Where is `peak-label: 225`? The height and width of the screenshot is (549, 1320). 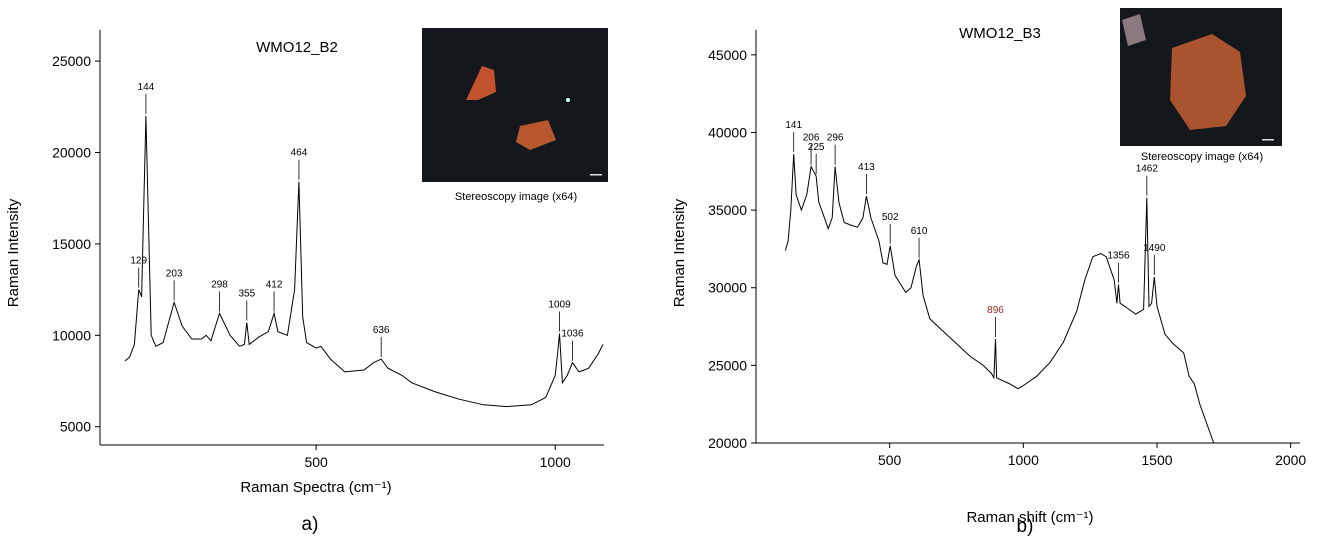
peak-label: 225 is located at coordinates (816, 147).